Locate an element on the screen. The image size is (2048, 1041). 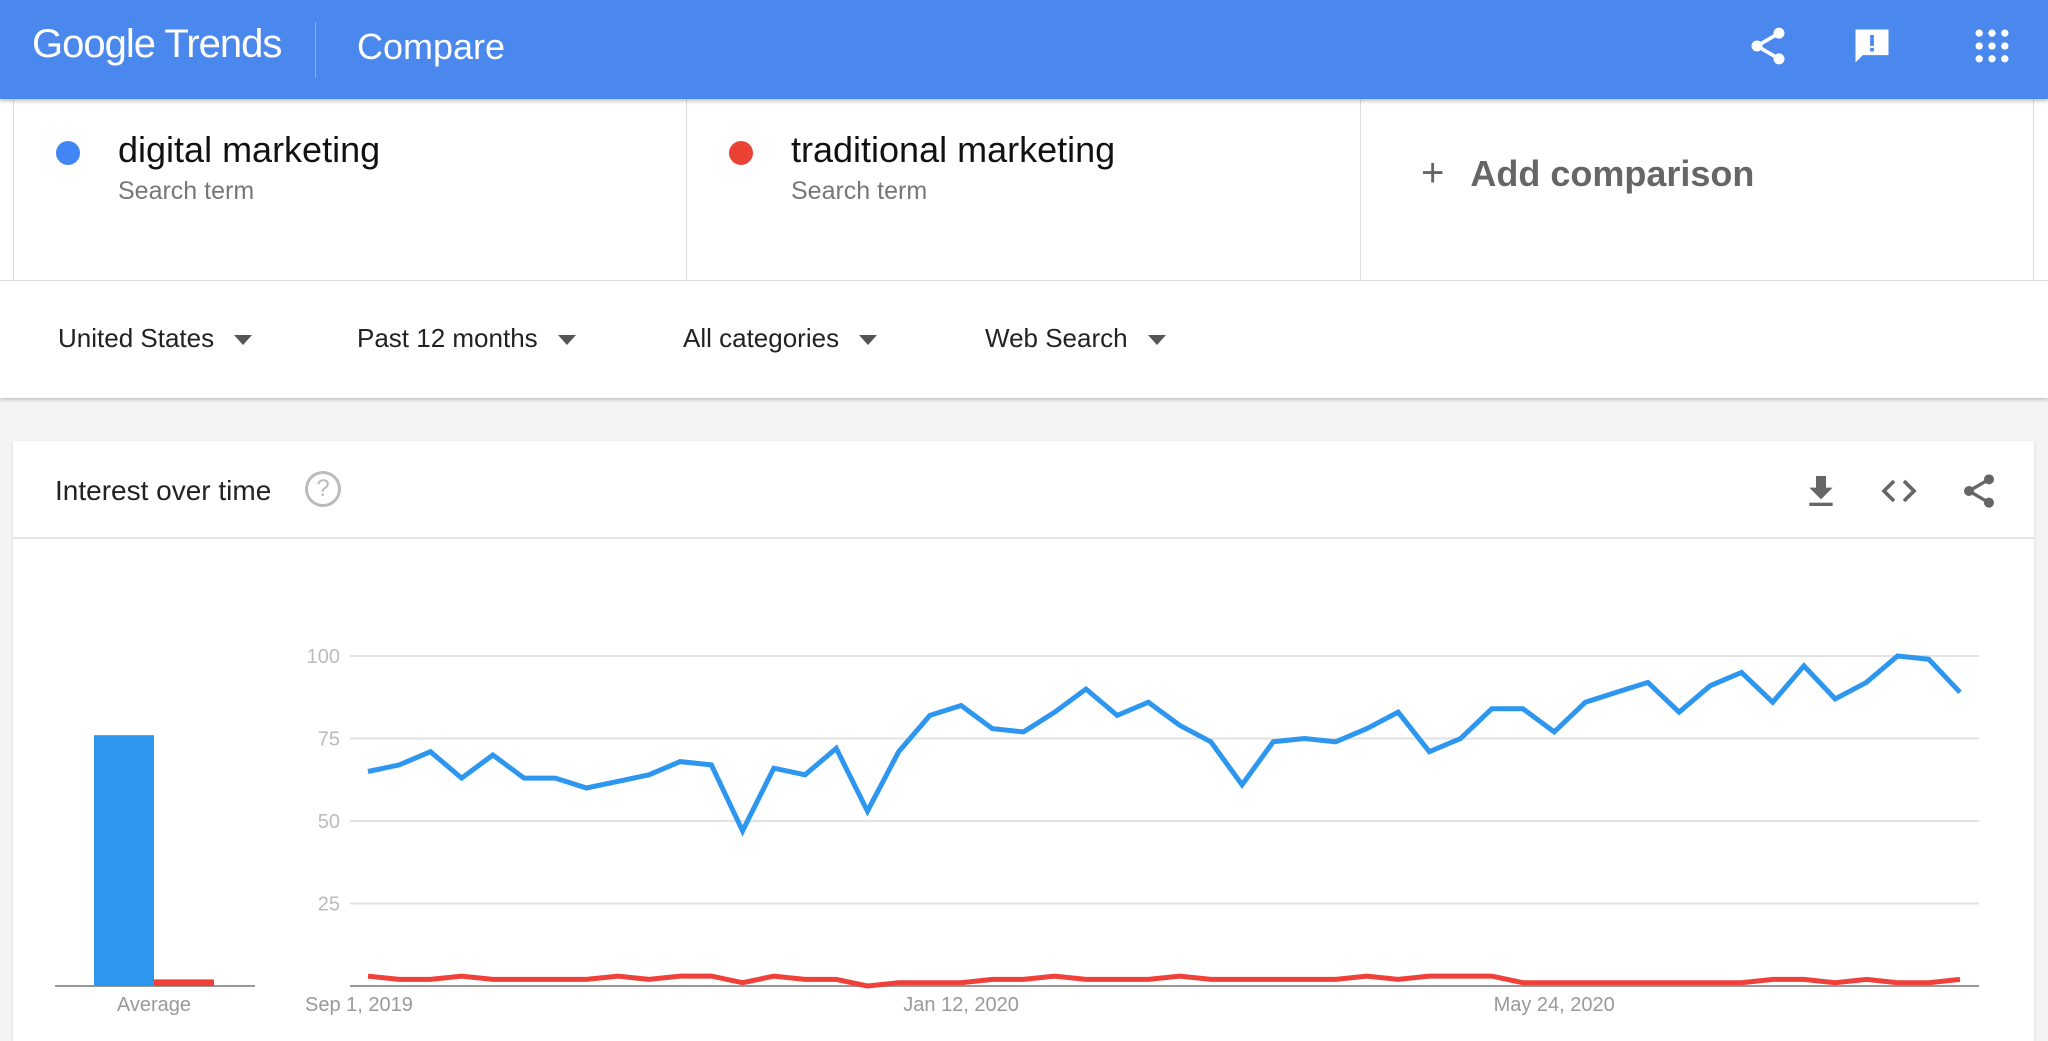
dropdown-label: Past 12 months is located at coordinates (447, 338).